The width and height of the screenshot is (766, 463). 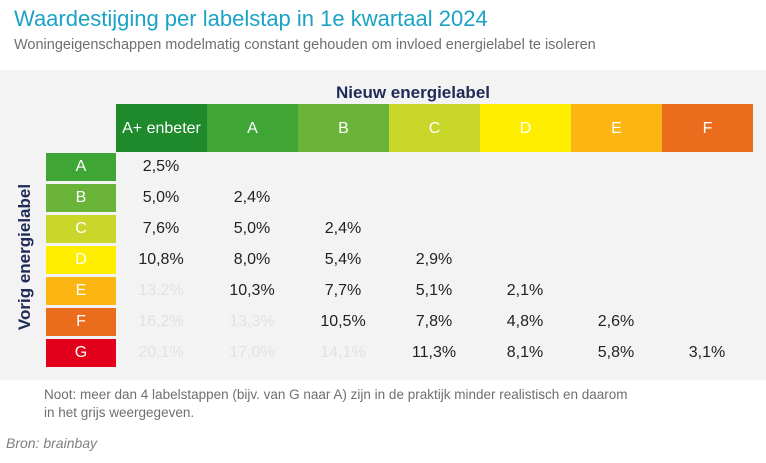 What do you see at coordinates (252, 259) in the screenshot?
I see `table-cell: 8,0%` at bounding box center [252, 259].